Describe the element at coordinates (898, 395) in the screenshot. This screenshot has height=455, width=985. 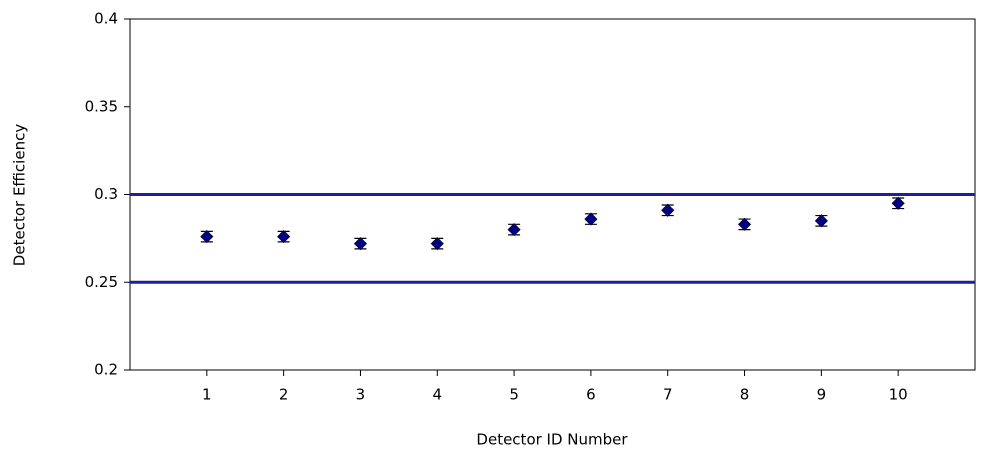
I see `x-tick-label: 10` at that location.